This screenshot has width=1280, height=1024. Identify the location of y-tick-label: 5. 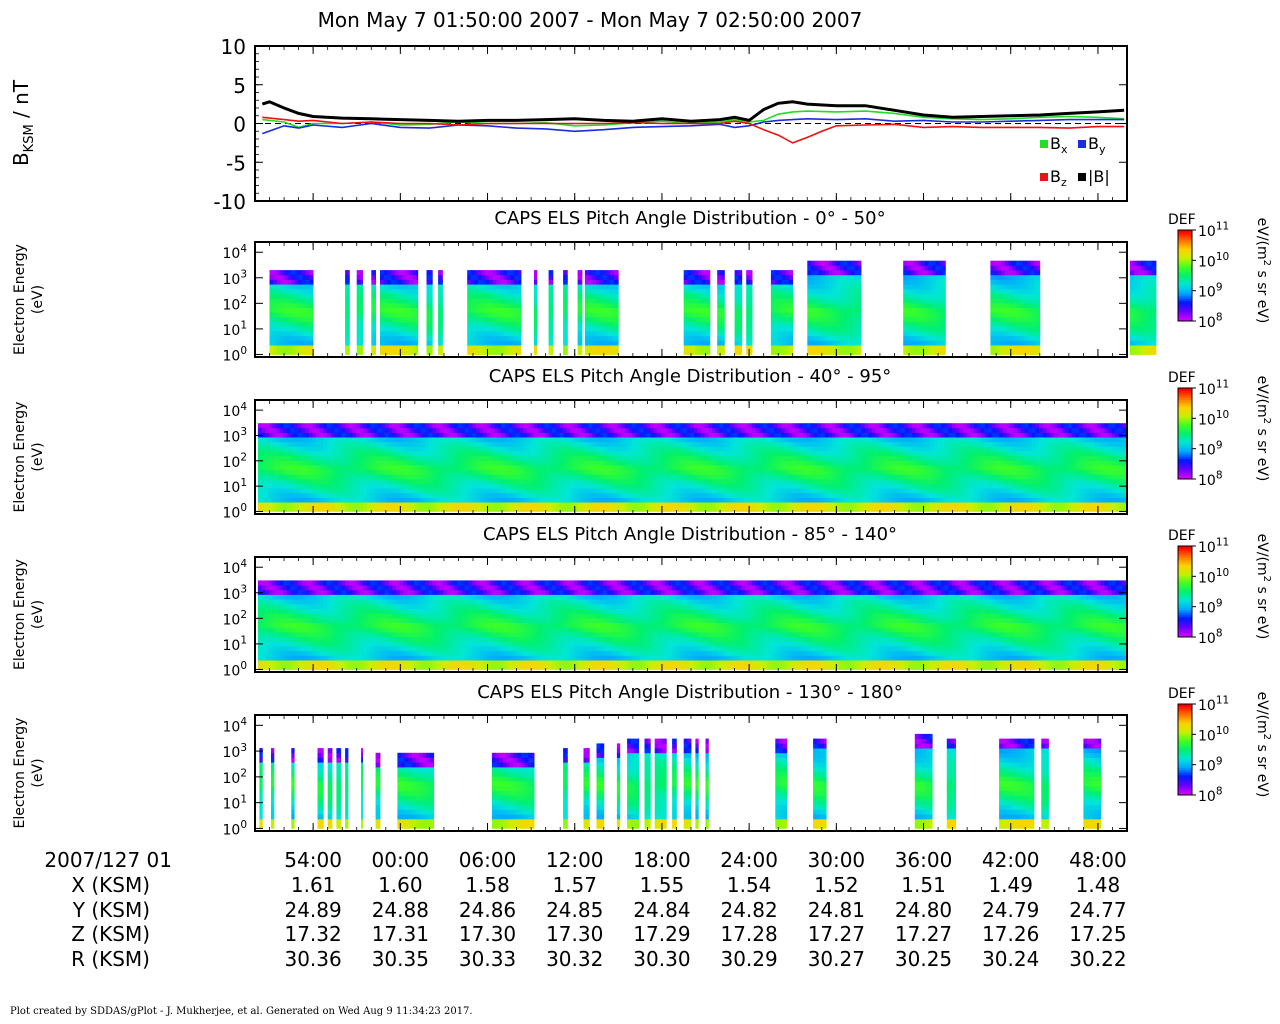
(239, 86).